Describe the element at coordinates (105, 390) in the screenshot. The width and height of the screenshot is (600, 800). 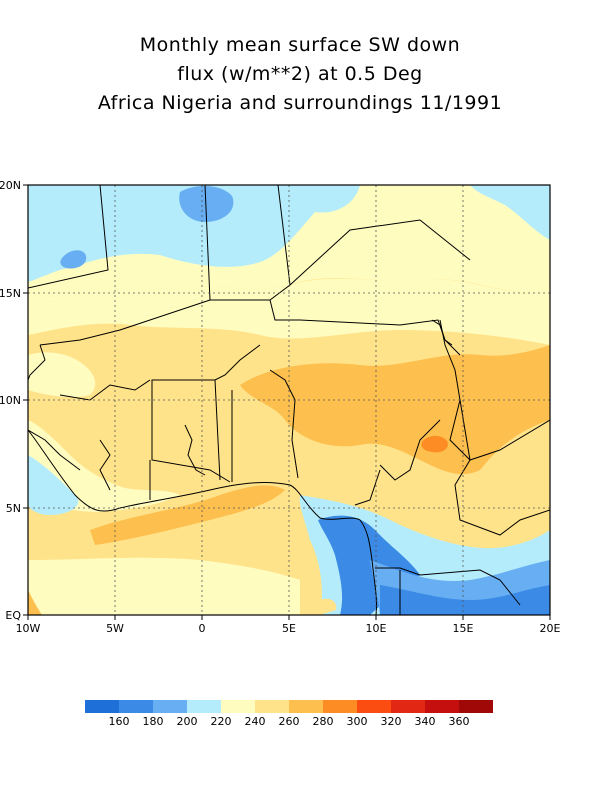
I see `border-guinea-mali` at that location.